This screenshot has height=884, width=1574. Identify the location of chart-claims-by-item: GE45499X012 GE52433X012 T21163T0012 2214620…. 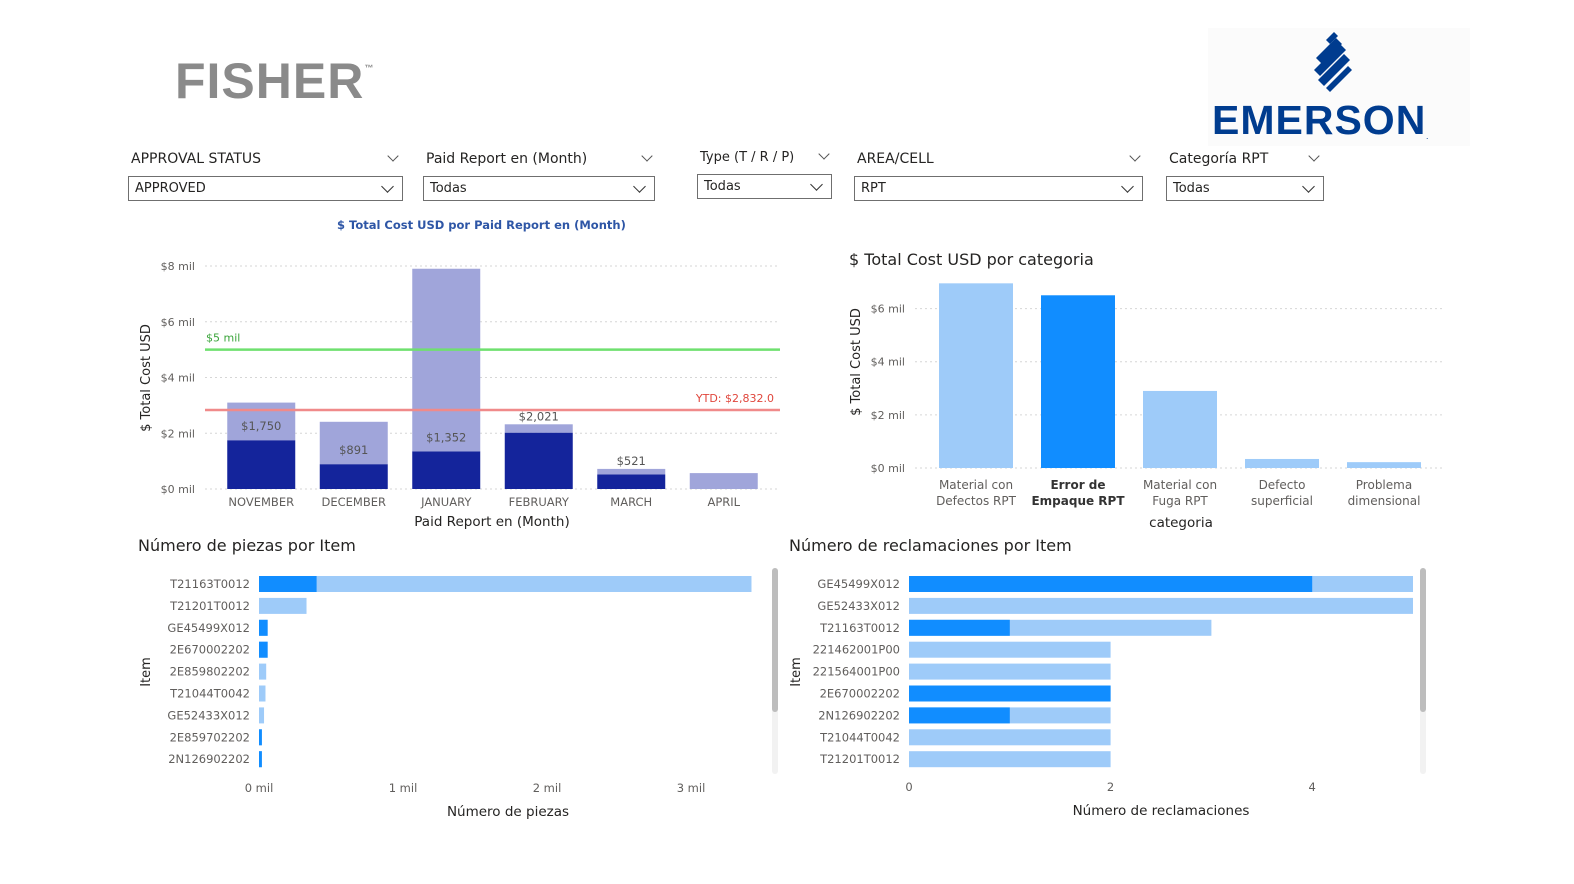
(1110, 690).